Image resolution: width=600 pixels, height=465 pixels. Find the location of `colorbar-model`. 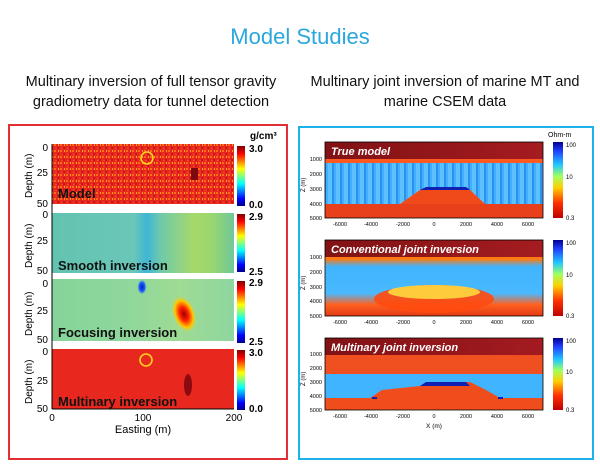

colorbar-model is located at coordinates (241, 176).